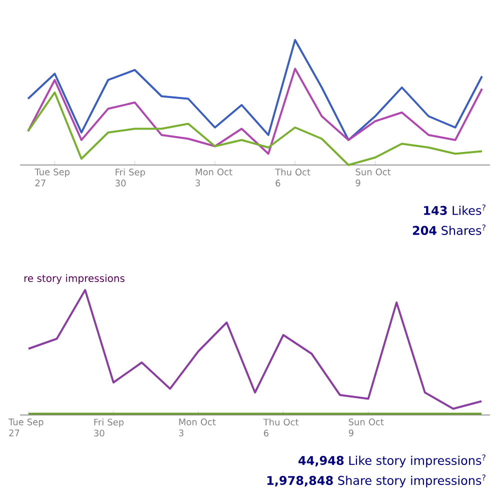 Image resolution: width=500 pixels, height=500 pixels. What do you see at coordinates (449, 229) in the screenshot?
I see `text: 204 Shares$^{?}$` at bounding box center [449, 229].